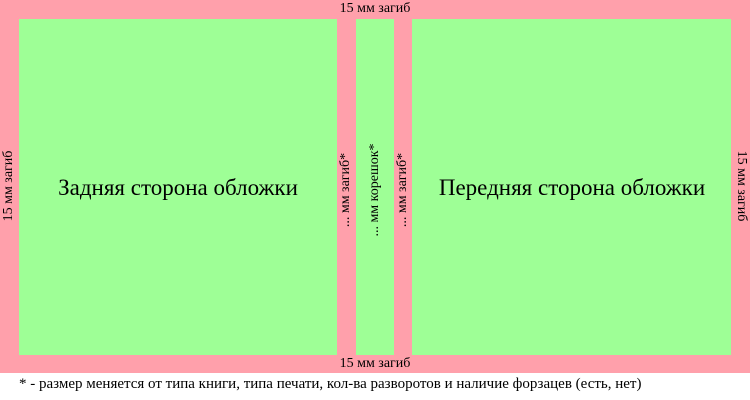 Image resolution: width=750 pixels, height=400 pixels. I want to click on spine-label: ... мм корешок*, so click(374, 190).